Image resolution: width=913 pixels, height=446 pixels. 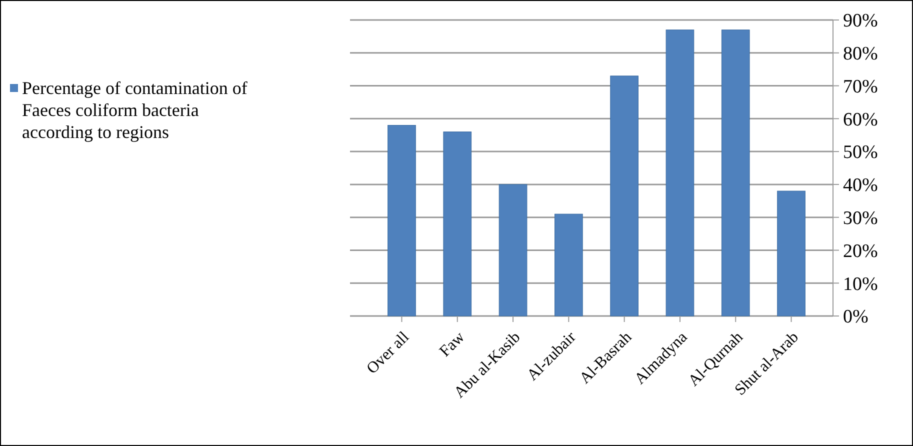 What do you see at coordinates (860, 284) in the screenshot?
I see `y-tick-label: 10%` at bounding box center [860, 284].